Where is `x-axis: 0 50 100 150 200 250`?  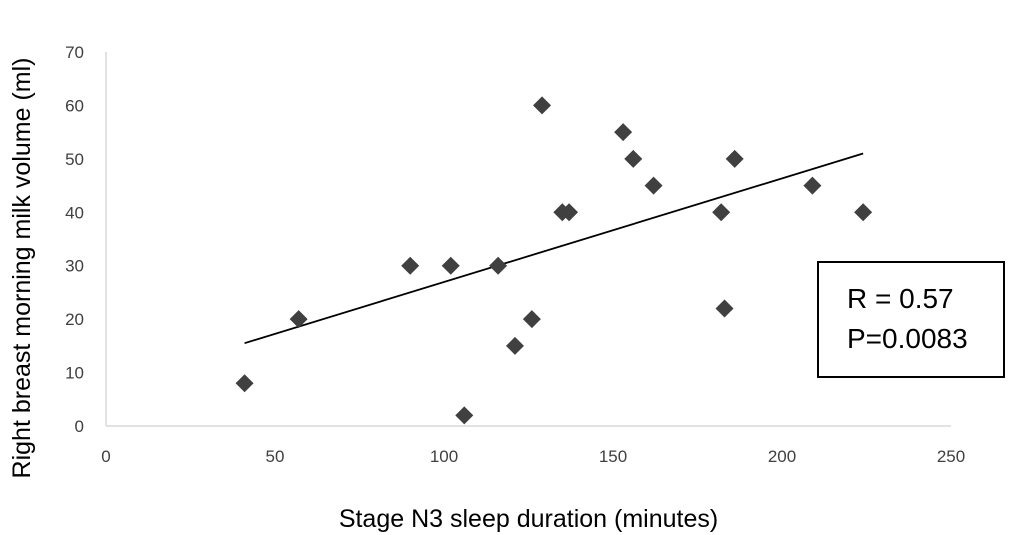 x-axis: 0 50 100 150 200 250 is located at coordinates (533, 445).